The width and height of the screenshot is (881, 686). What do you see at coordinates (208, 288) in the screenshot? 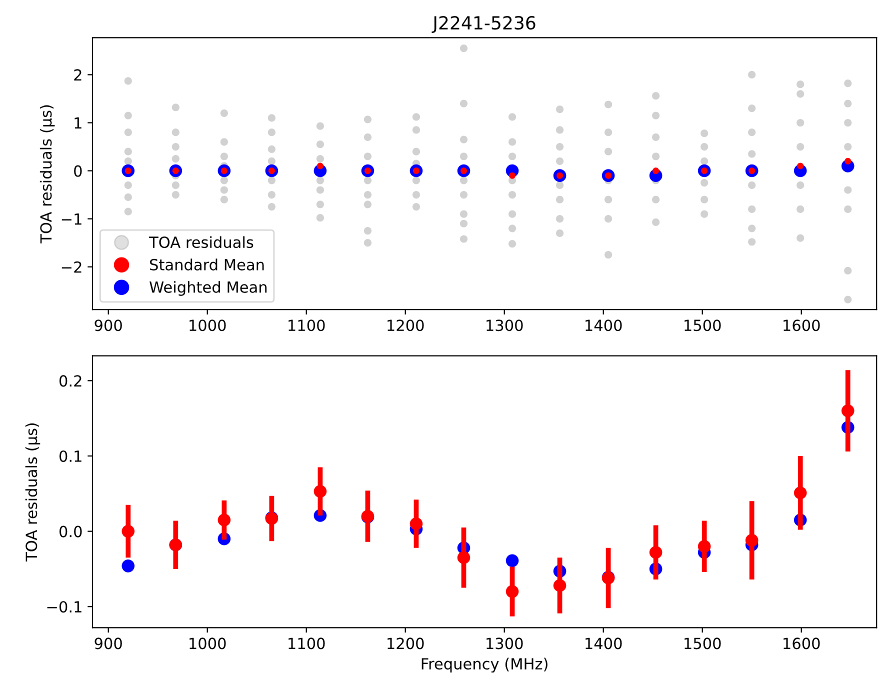
I see `legend-label: Weighted Mean` at bounding box center [208, 288].